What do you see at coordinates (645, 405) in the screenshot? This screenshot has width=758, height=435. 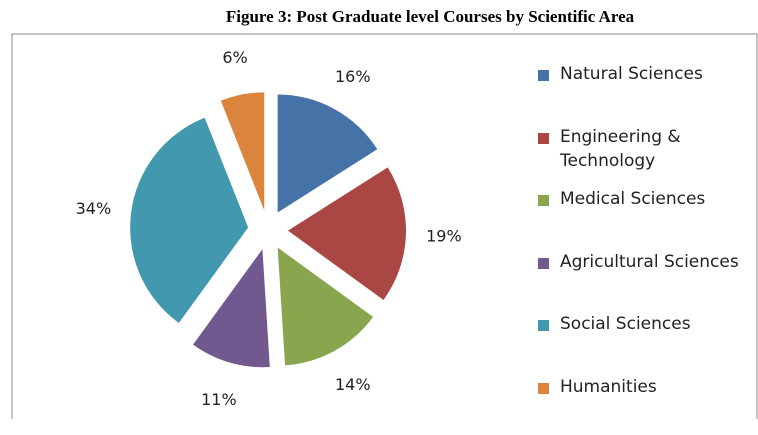 I see `legend-item: Humanities` at bounding box center [645, 405].